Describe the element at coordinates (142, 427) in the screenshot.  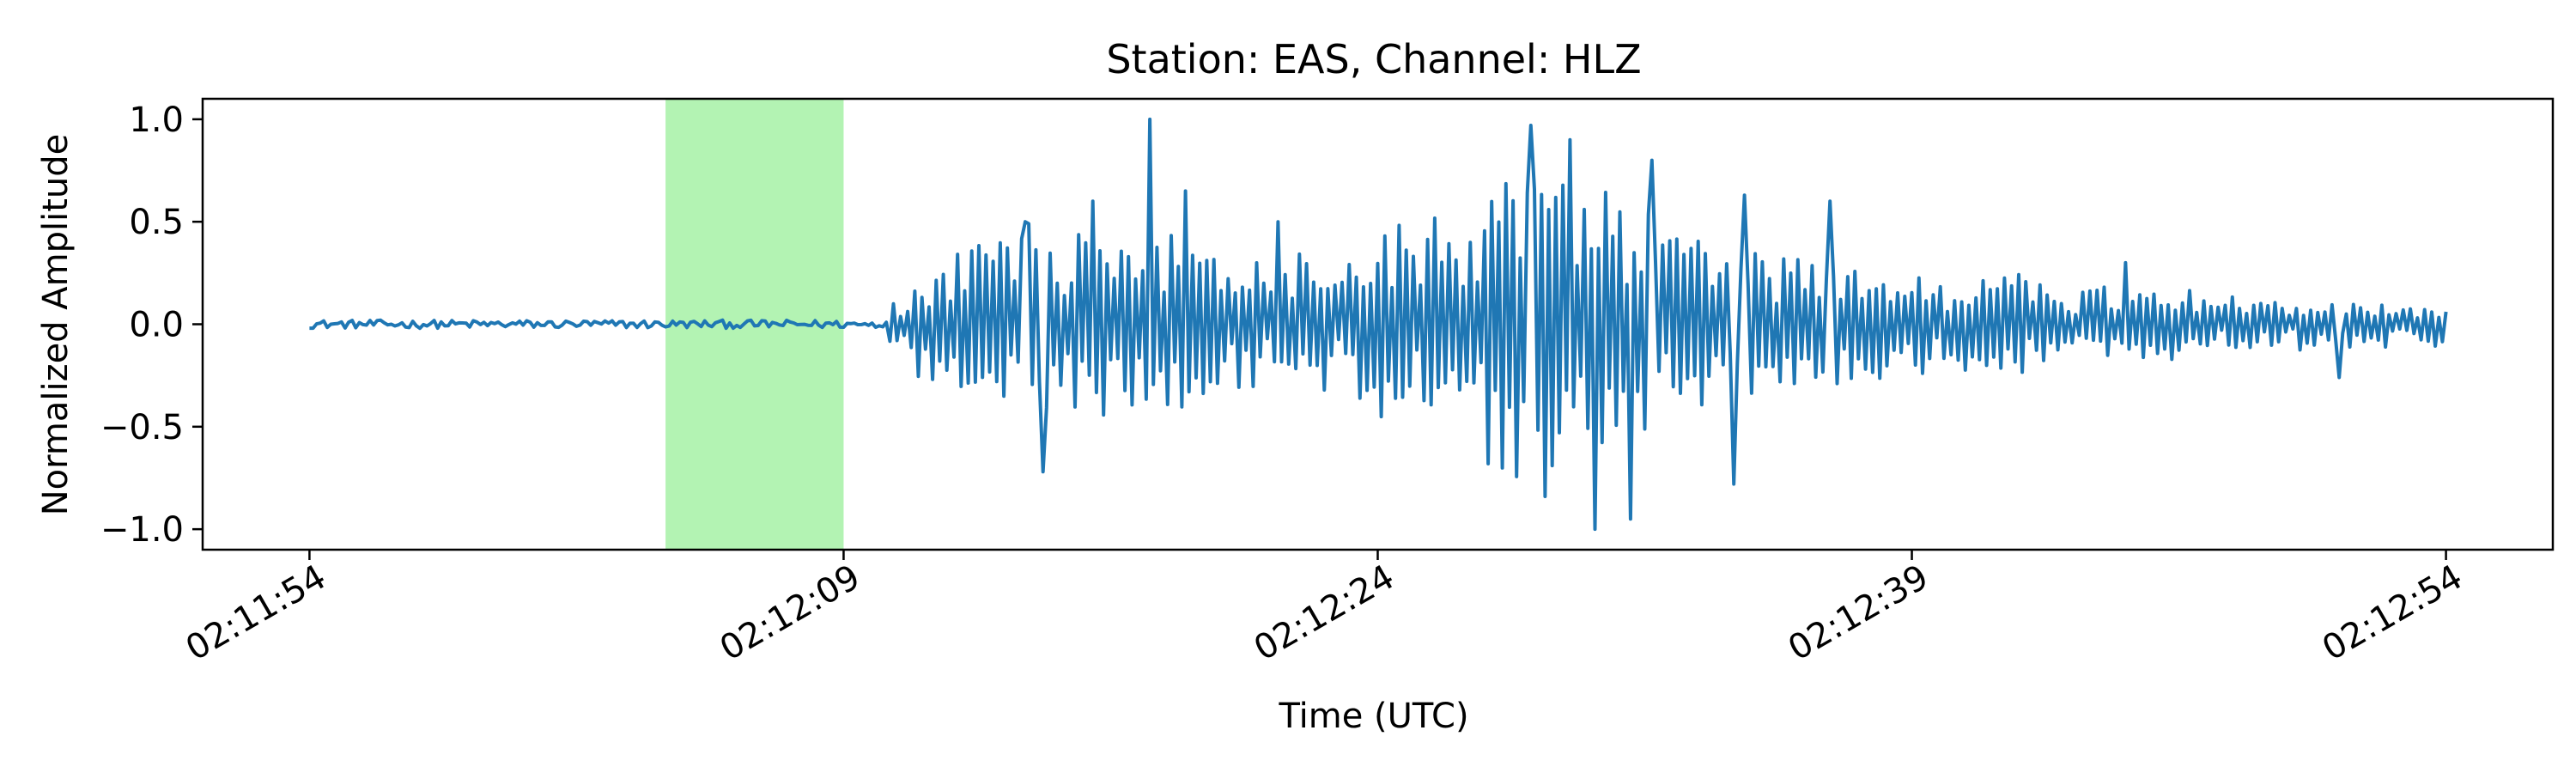
I see `y-tick-label: −0.5` at that location.